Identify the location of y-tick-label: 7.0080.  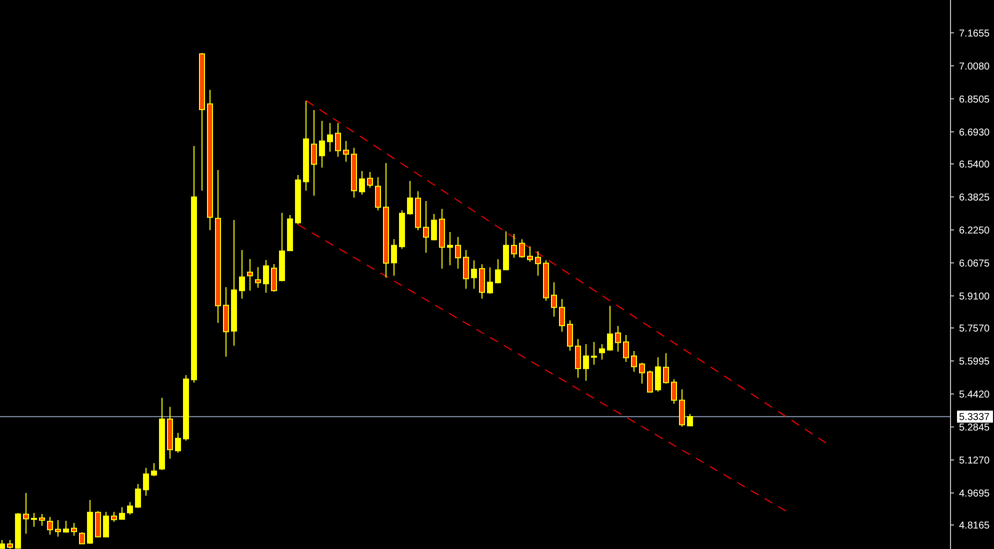
(974, 66).